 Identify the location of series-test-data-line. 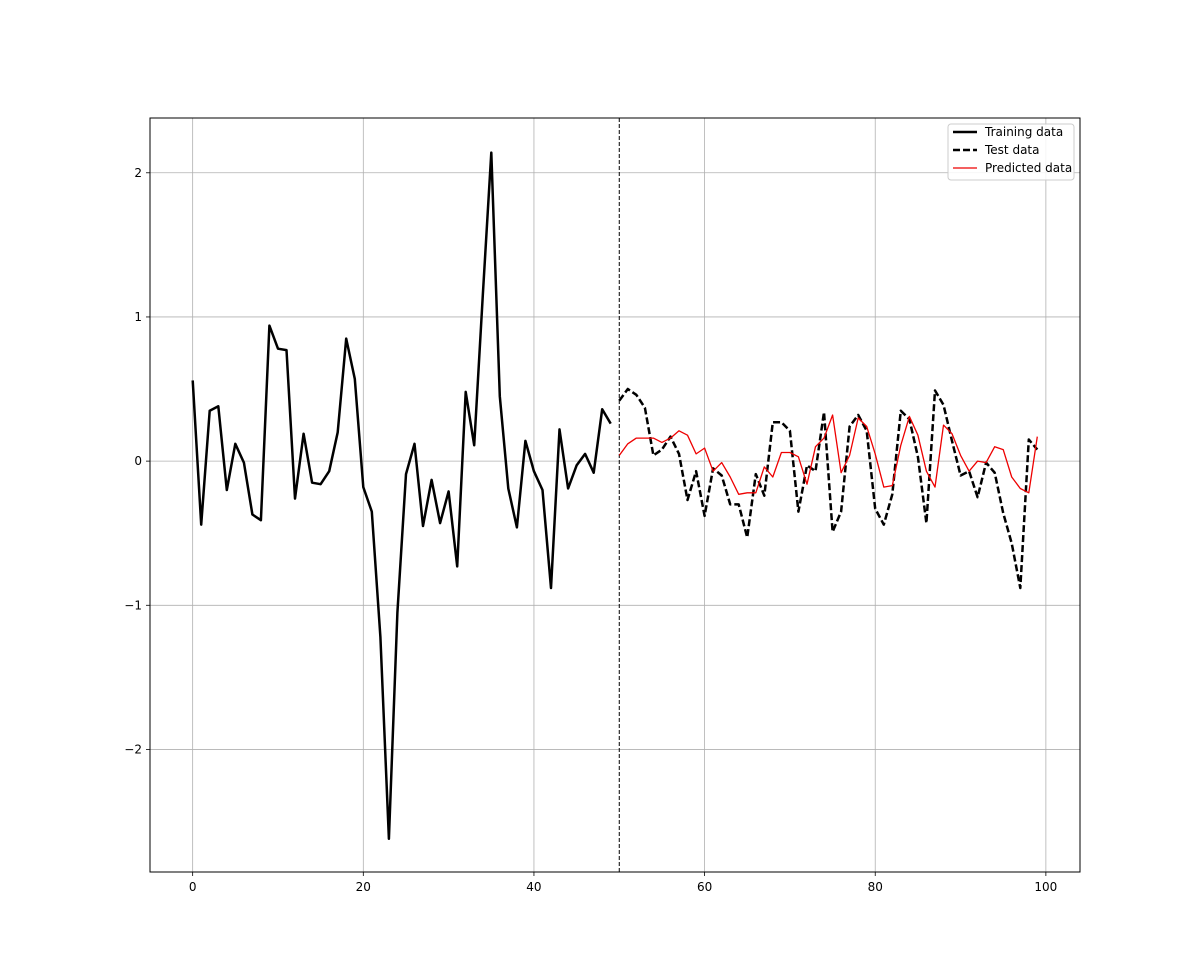
(828, 488).